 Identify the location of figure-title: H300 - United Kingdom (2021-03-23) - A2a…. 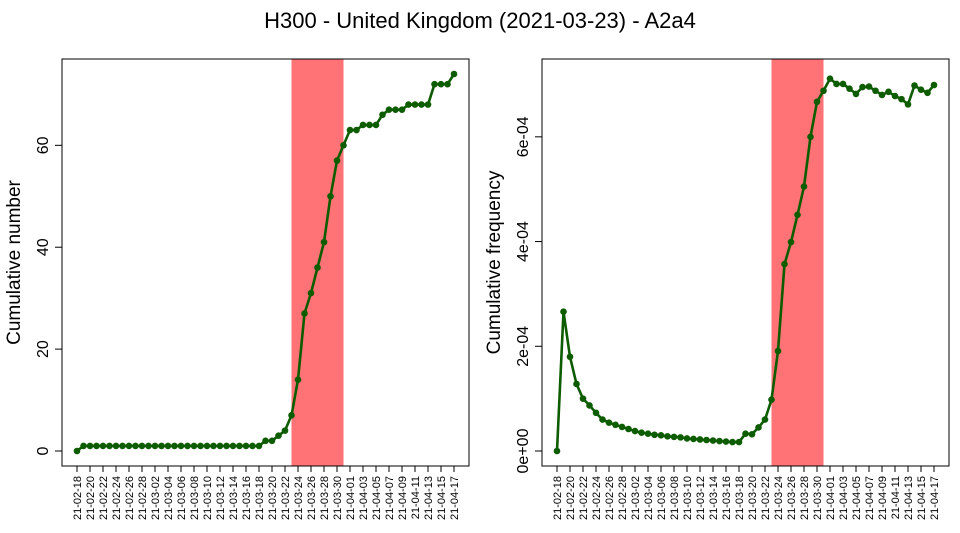
(480, 20).